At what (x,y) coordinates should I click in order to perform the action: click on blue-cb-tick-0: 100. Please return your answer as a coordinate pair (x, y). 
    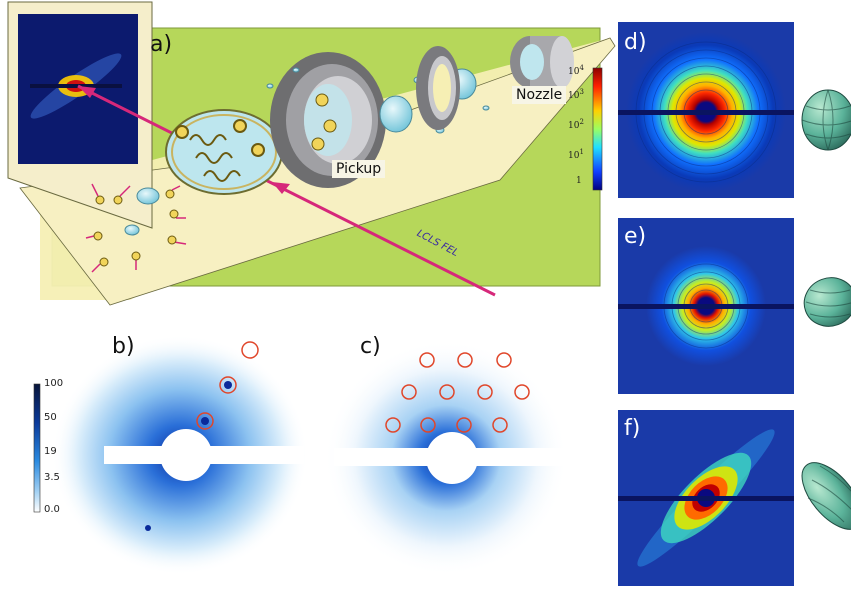
    Looking at the image, I should click on (54, 383).